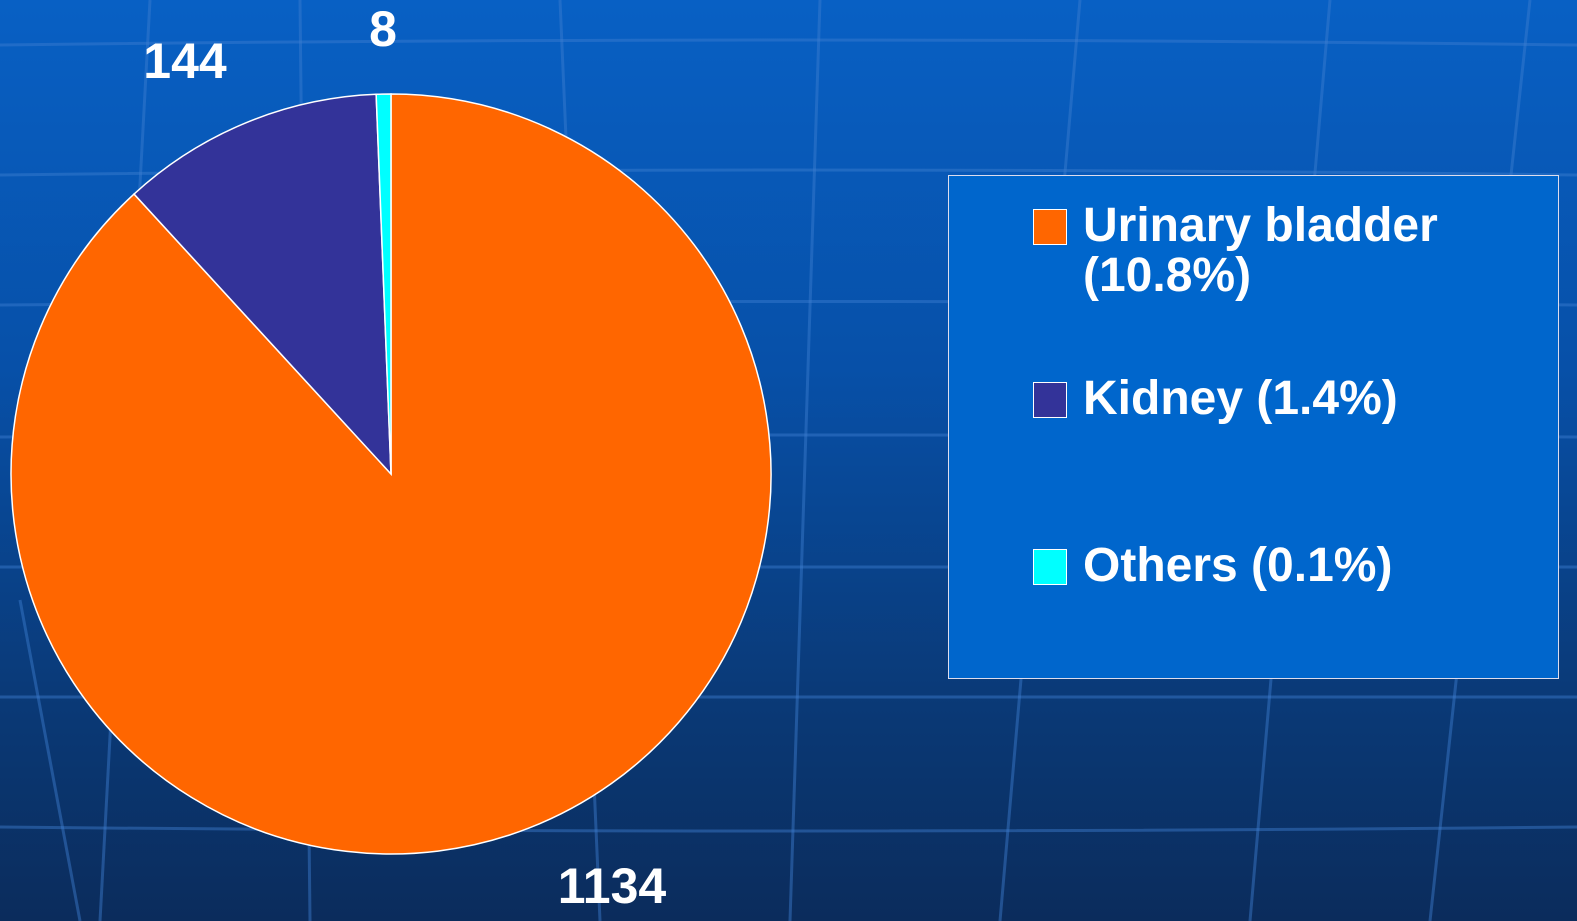 This screenshot has width=1577, height=921. I want to click on data-label: 8, so click(383, 29).